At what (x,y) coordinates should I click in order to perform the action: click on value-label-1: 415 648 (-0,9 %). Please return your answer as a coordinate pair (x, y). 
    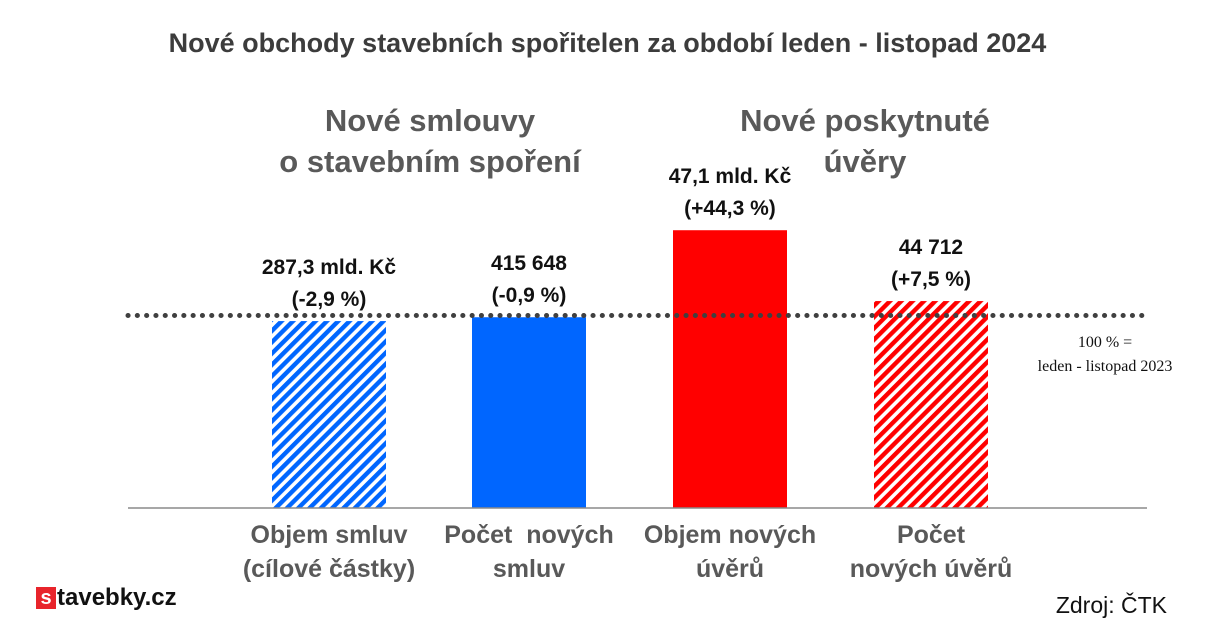
    Looking at the image, I should click on (529, 280).